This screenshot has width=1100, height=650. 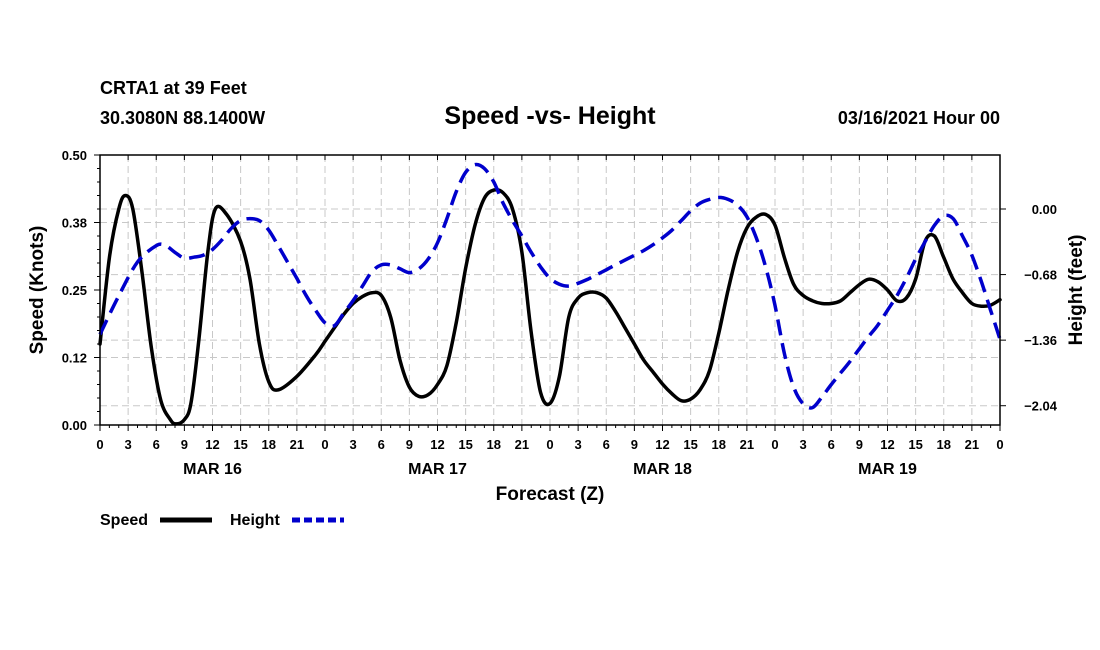 I want to click on y-tick-label: 0.25, so click(x=74, y=290).